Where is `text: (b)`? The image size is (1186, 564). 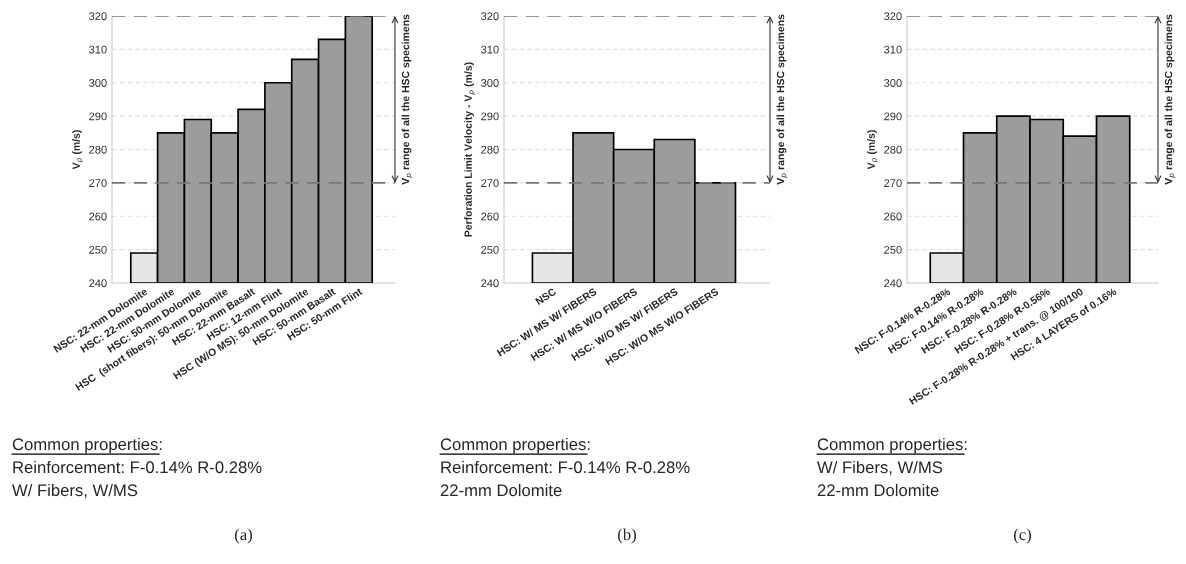
text: (b) is located at coordinates (627, 536).